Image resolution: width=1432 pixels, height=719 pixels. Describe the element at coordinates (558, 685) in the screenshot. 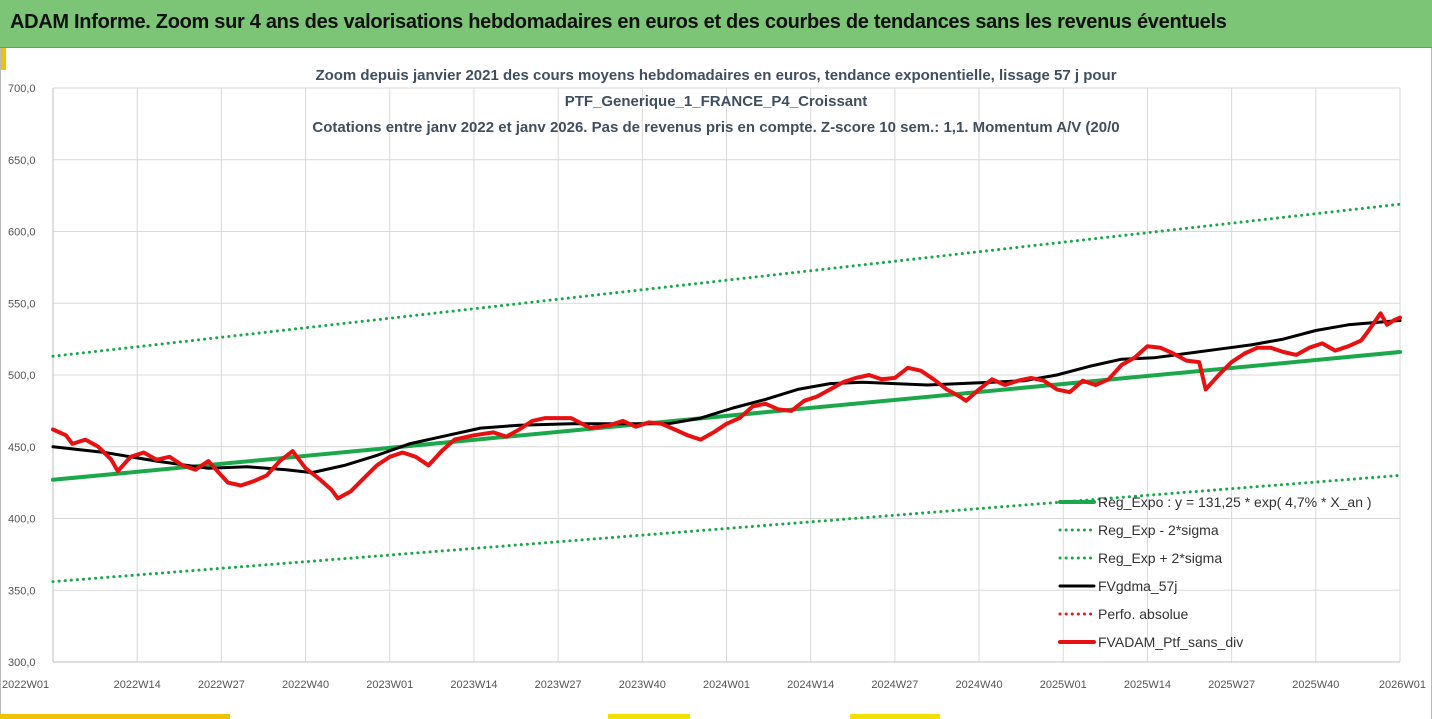

I see `x-tick-label: 2023W27` at that location.